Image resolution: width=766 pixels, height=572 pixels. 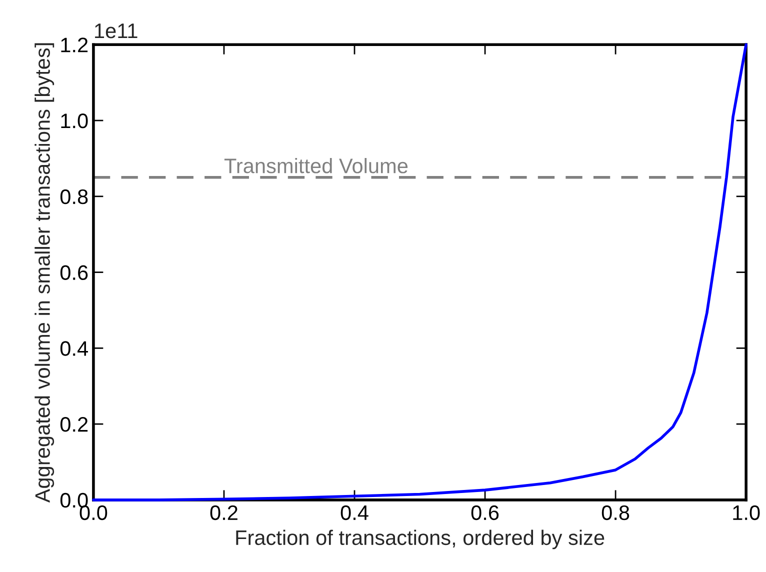 I want to click on y-tick-label: 1.2, so click(x=74, y=45).